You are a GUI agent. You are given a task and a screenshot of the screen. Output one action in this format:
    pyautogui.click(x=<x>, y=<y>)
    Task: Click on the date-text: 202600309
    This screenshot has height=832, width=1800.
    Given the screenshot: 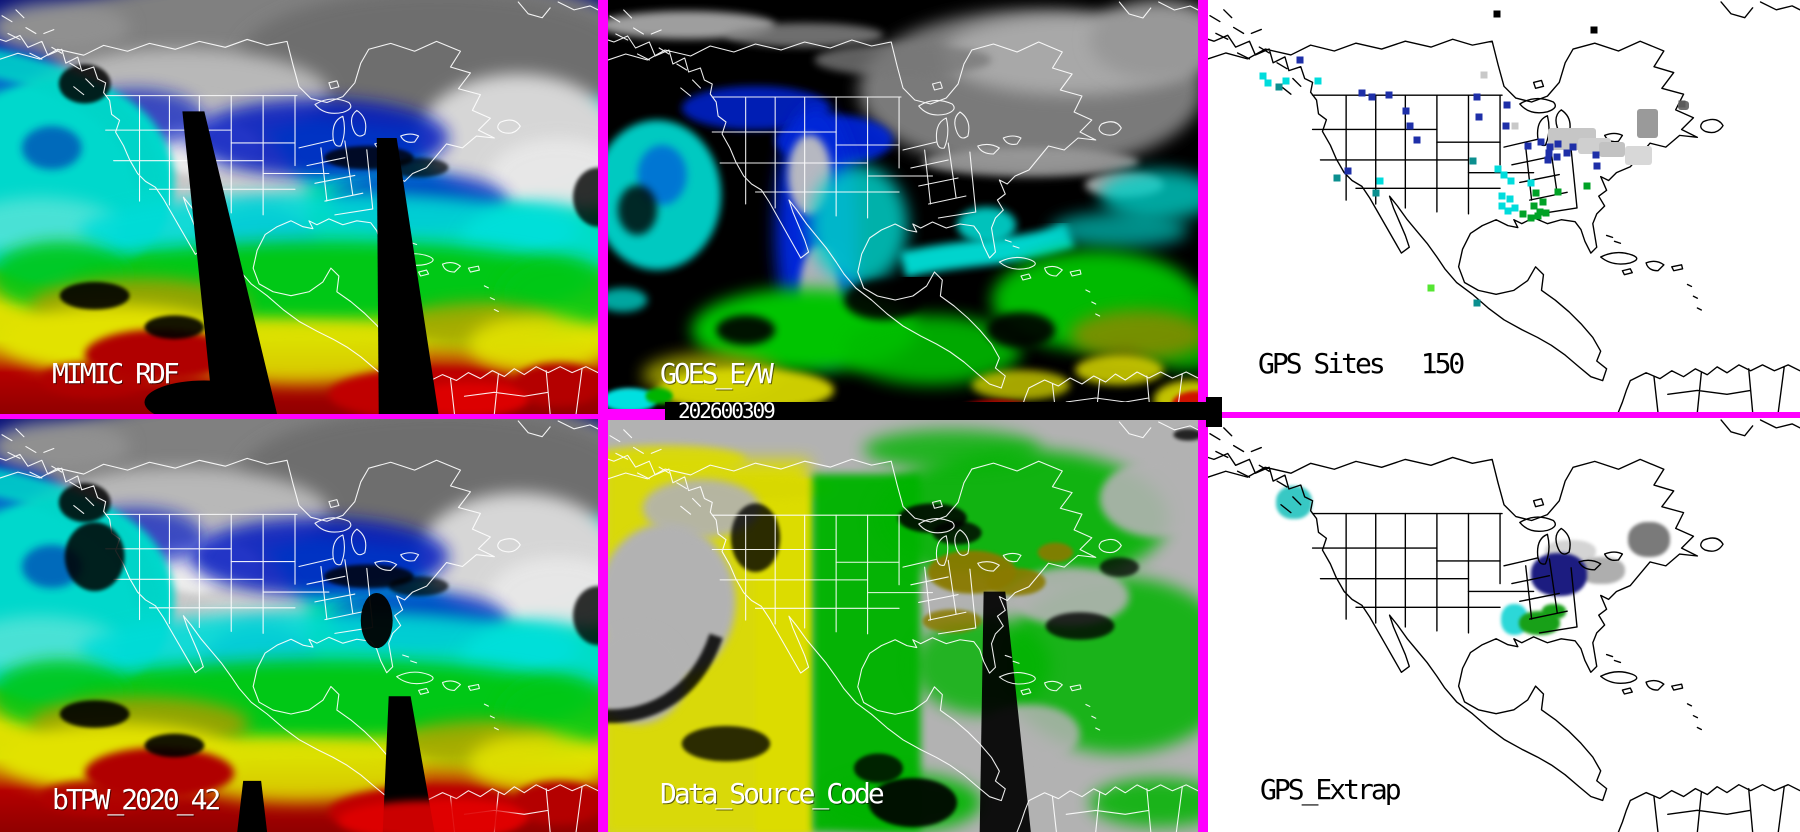 What is the action you would take?
    pyautogui.click(x=727, y=411)
    